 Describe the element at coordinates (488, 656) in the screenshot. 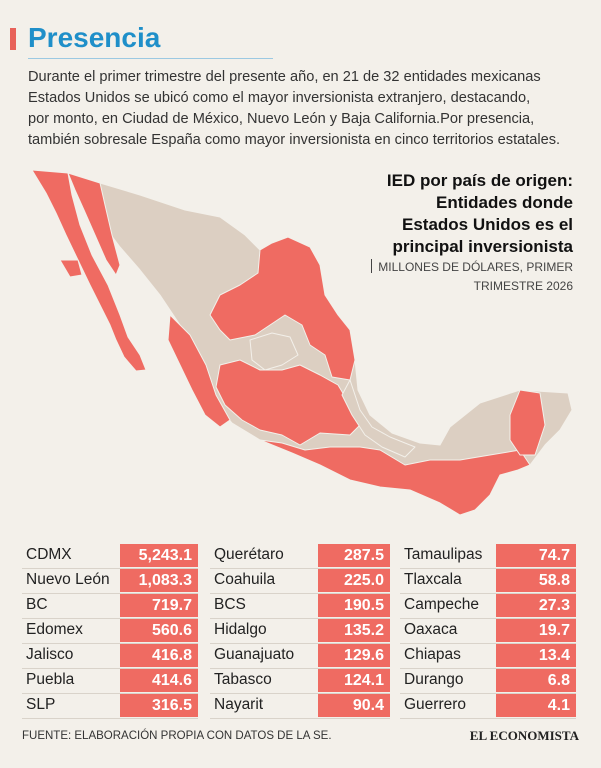

I see `table-row: Chiapas 13.4` at that location.